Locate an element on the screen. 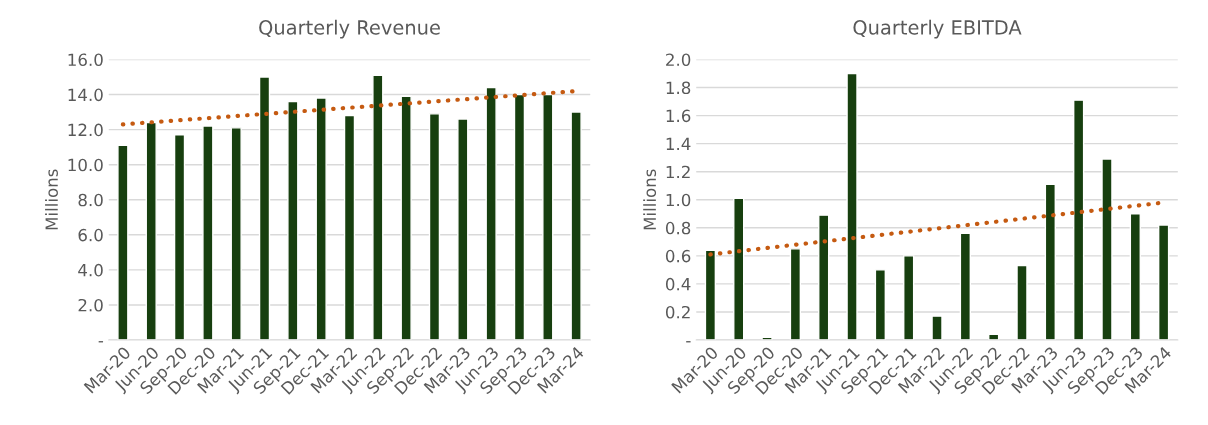 The width and height of the screenshot is (1208, 425). y-tick-label: 0.2 is located at coordinates (677, 312).